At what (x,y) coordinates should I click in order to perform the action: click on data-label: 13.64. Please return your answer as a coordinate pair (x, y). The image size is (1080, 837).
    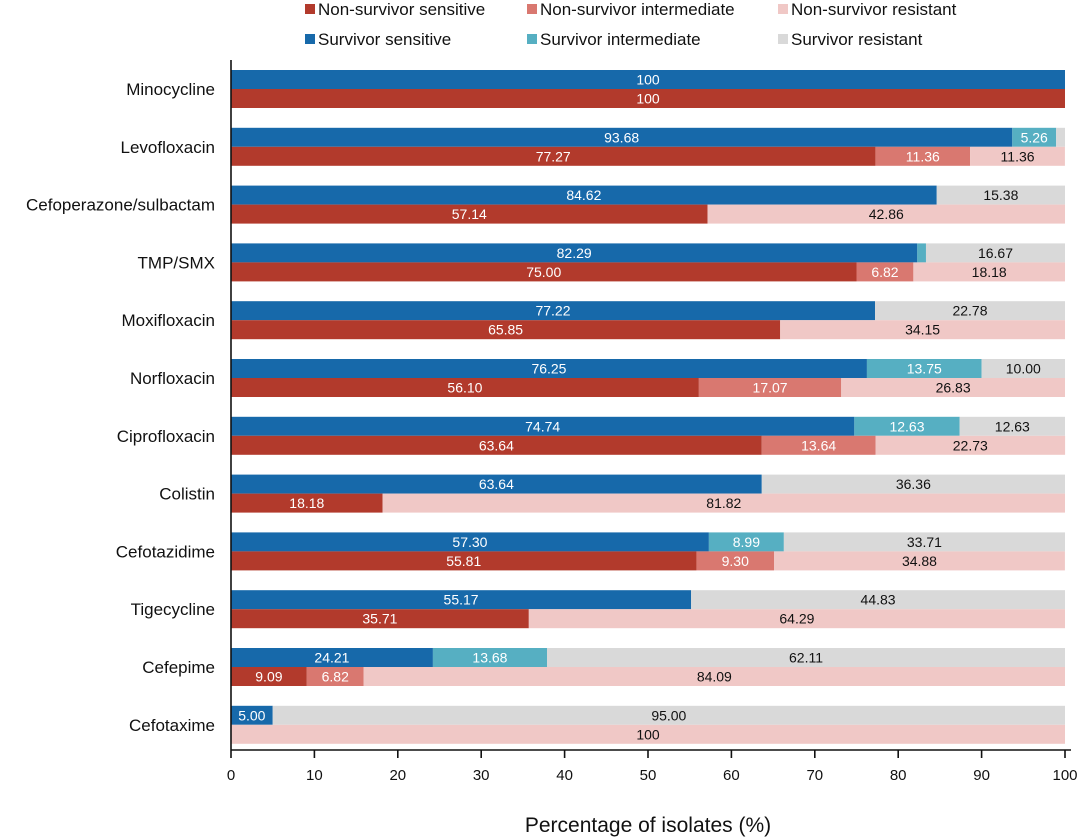
    Looking at the image, I should click on (818, 445).